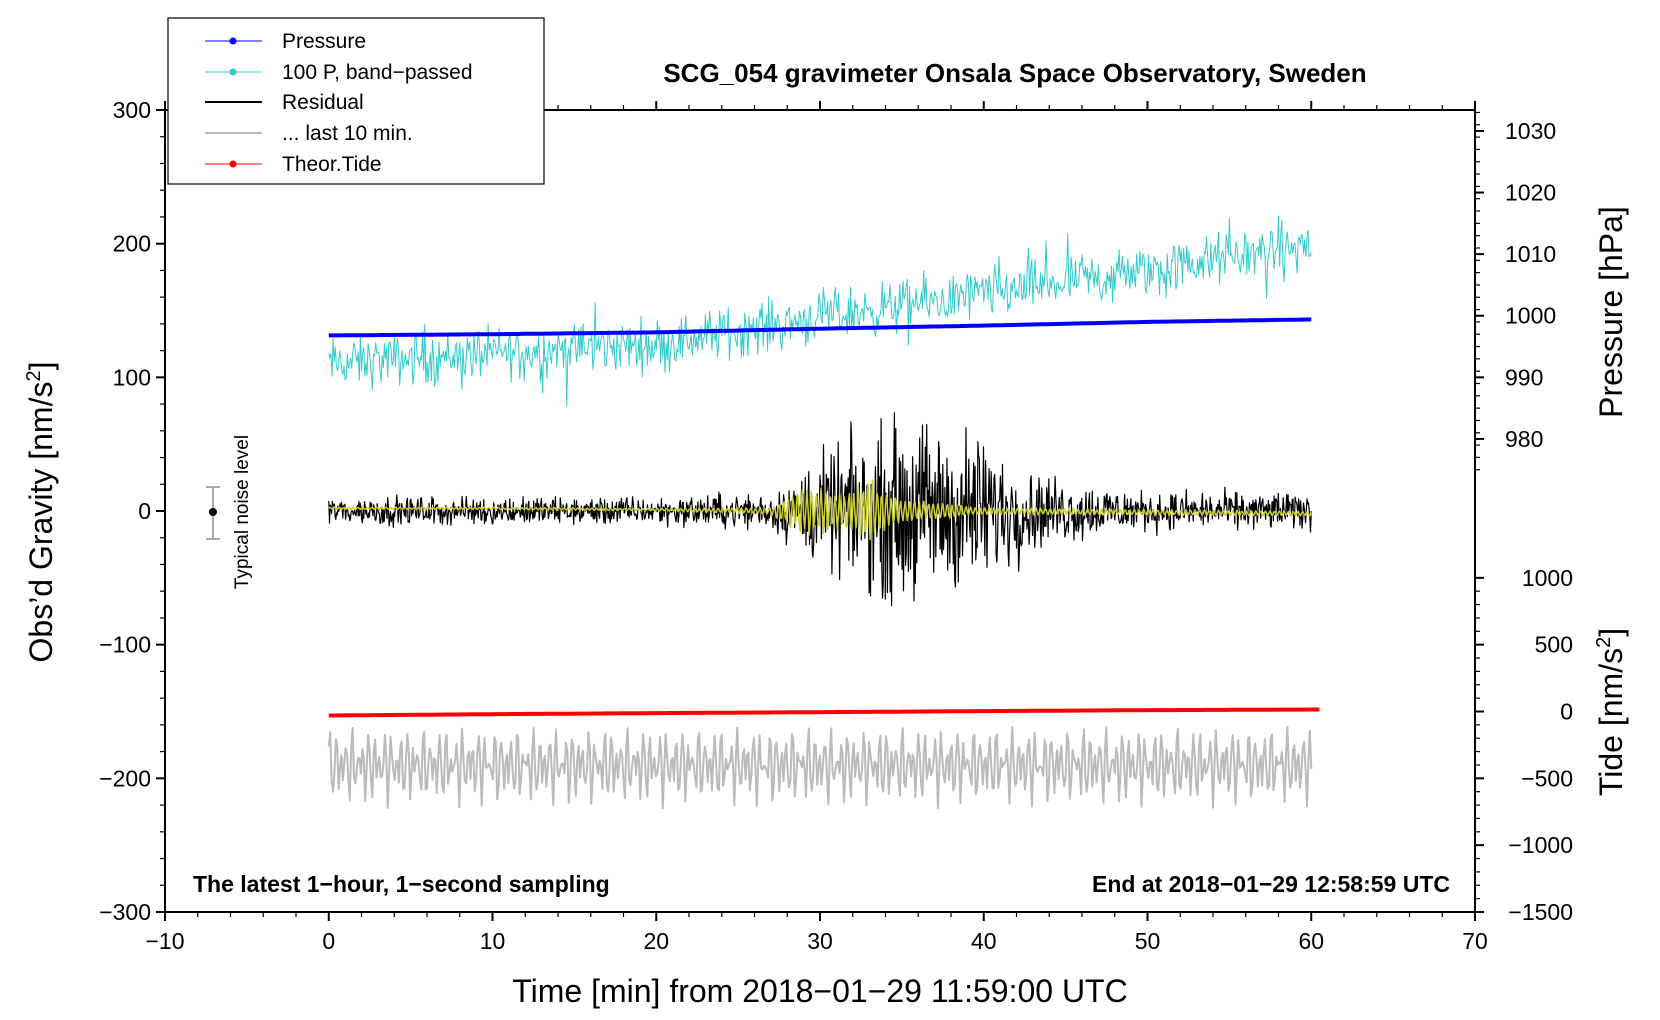  What do you see at coordinates (1148, 941) in the screenshot?
I see `x-tick-label: 50` at bounding box center [1148, 941].